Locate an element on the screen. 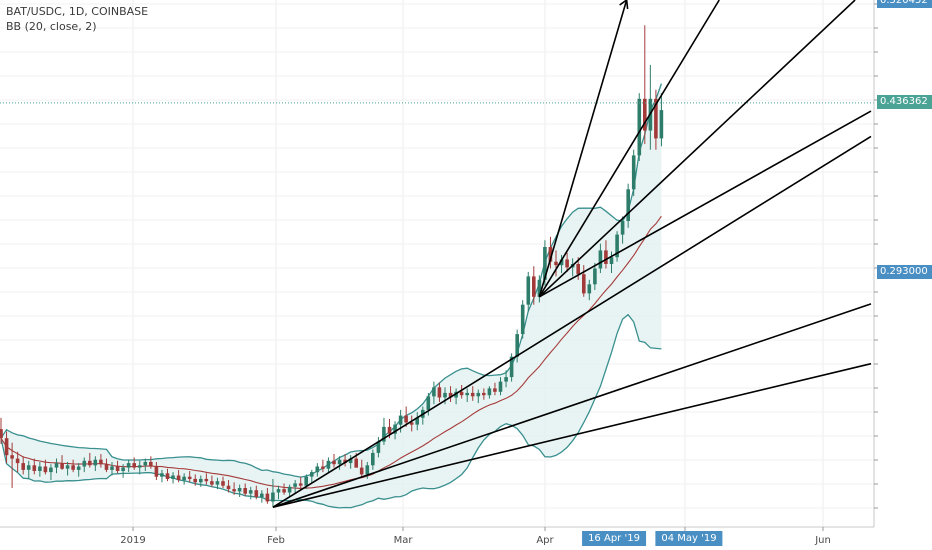 Image resolution: width=932 pixels, height=550 pixels. chart-legend: BAT/USDC, 1D, COINBASE BB (20, close, 2) is located at coordinates (77, 19).